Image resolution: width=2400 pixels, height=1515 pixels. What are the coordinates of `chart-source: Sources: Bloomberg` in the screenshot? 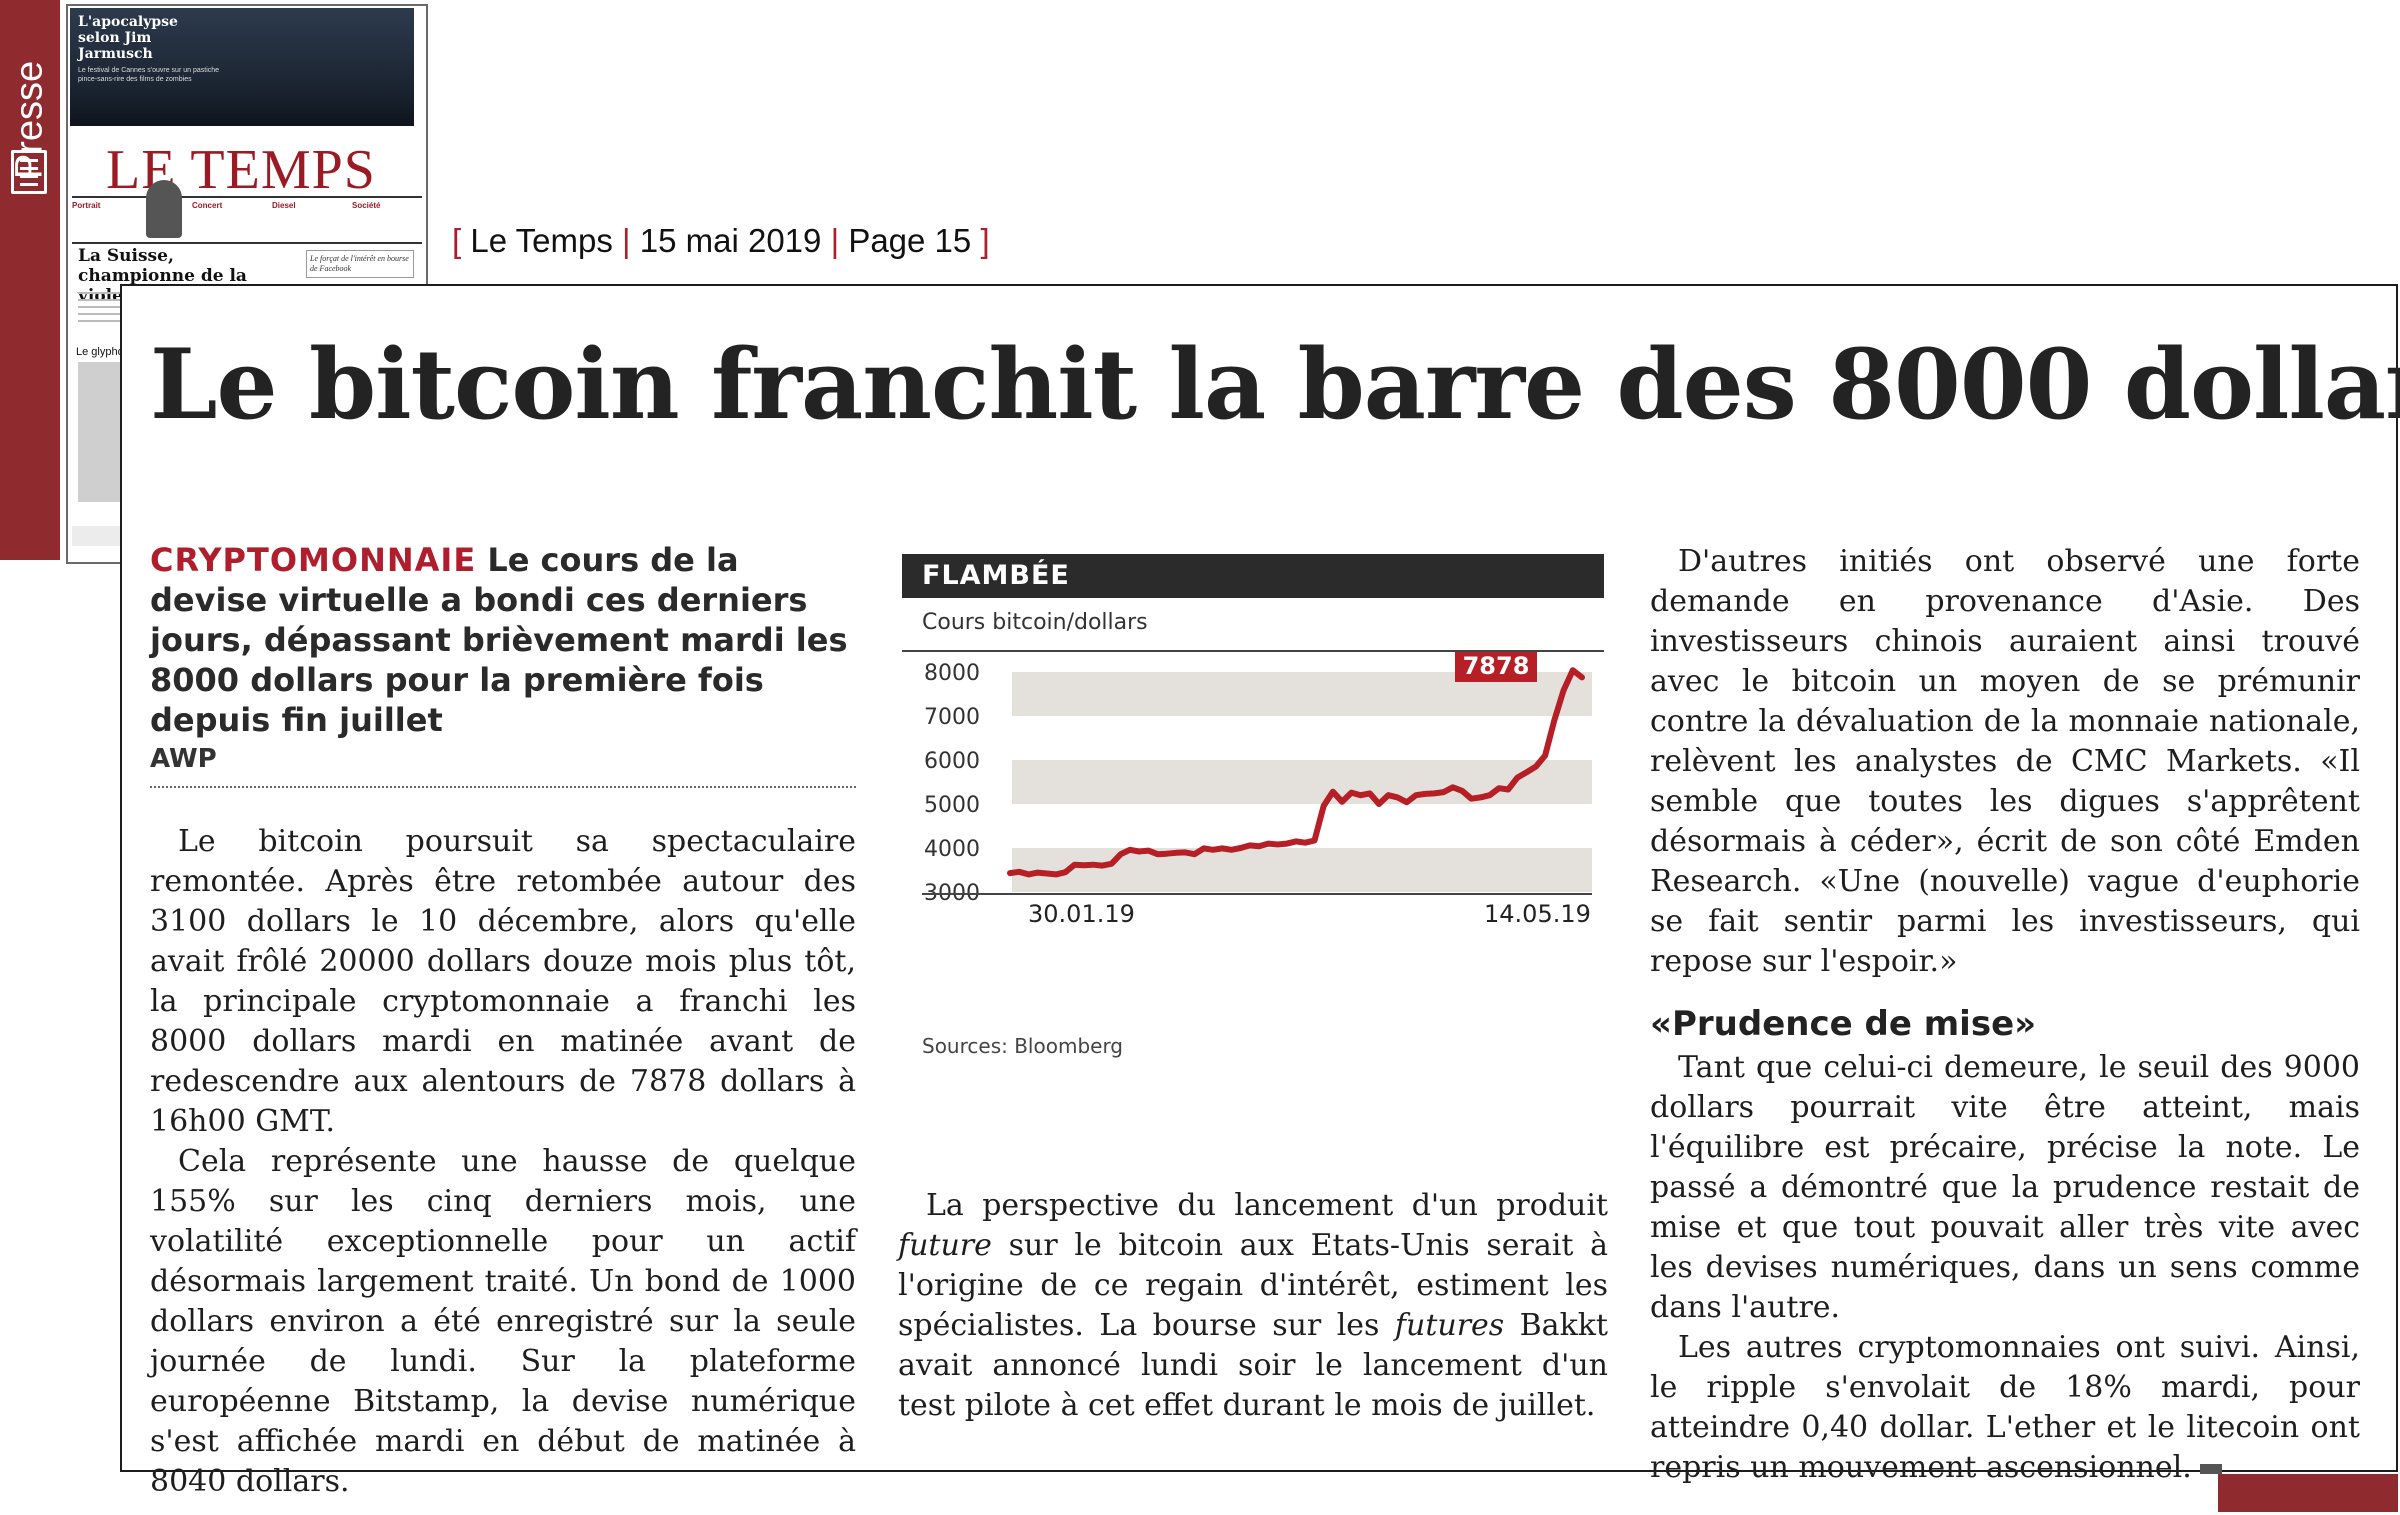 It's located at (1022, 1046).